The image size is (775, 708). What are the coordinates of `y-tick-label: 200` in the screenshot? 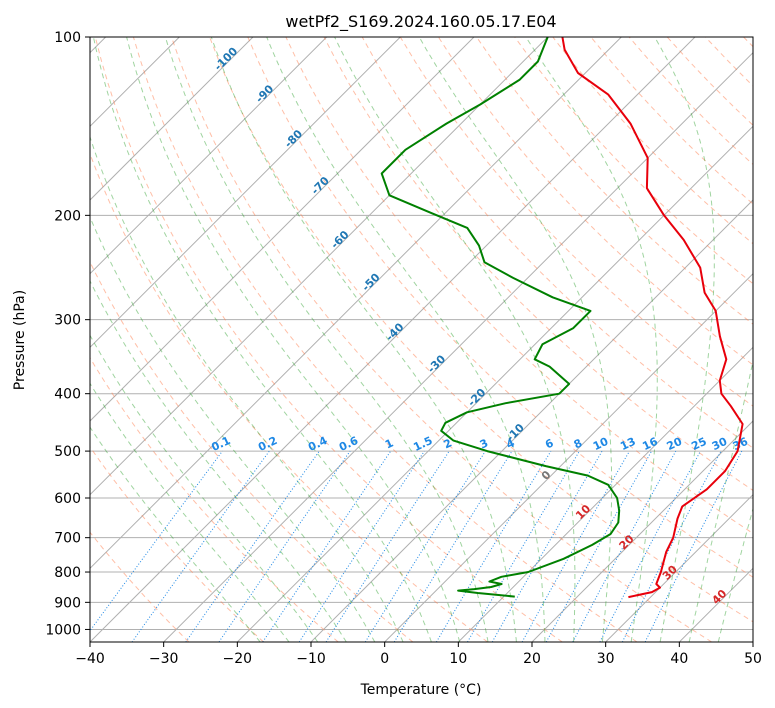 It's located at (67, 216).